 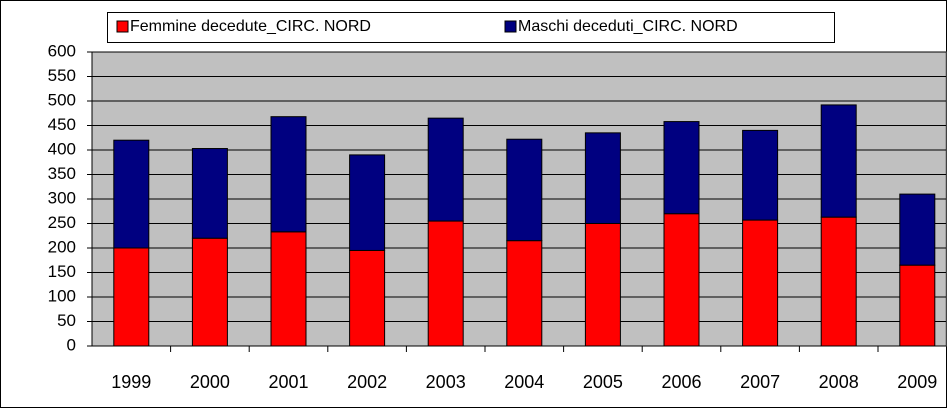 I want to click on x-tick-label: 2006, so click(x=681, y=382).